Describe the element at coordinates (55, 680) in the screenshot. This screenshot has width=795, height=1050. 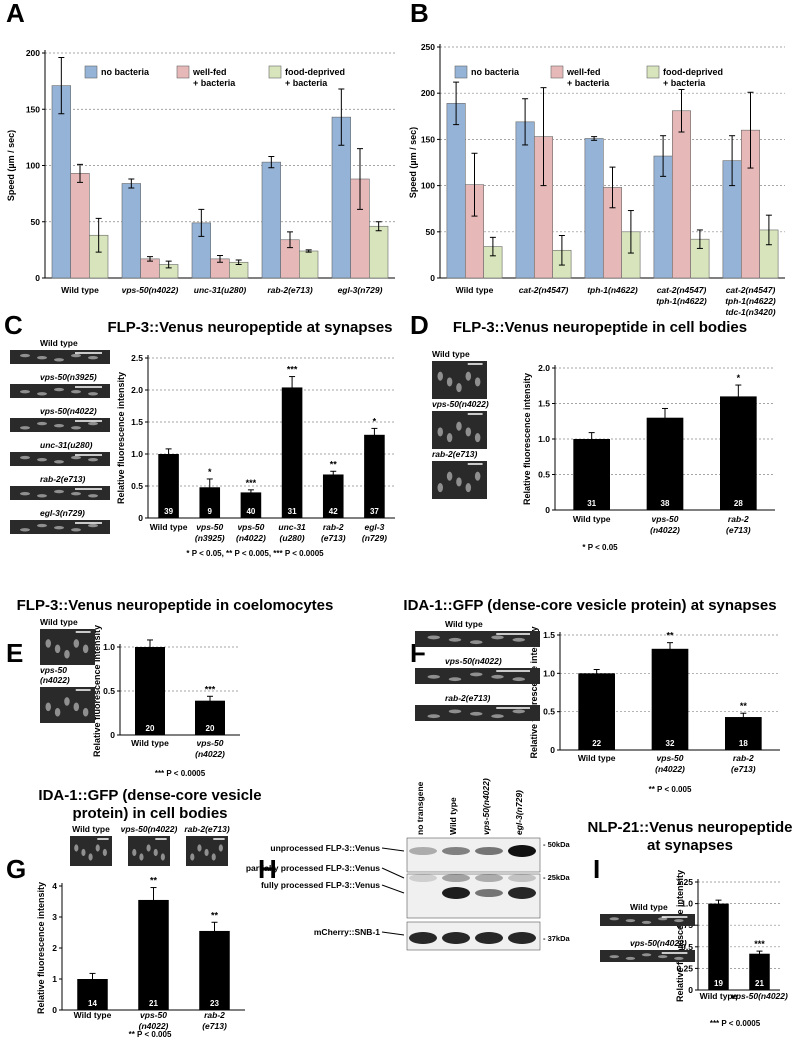
I see `image-label-line: (n4022)` at that location.